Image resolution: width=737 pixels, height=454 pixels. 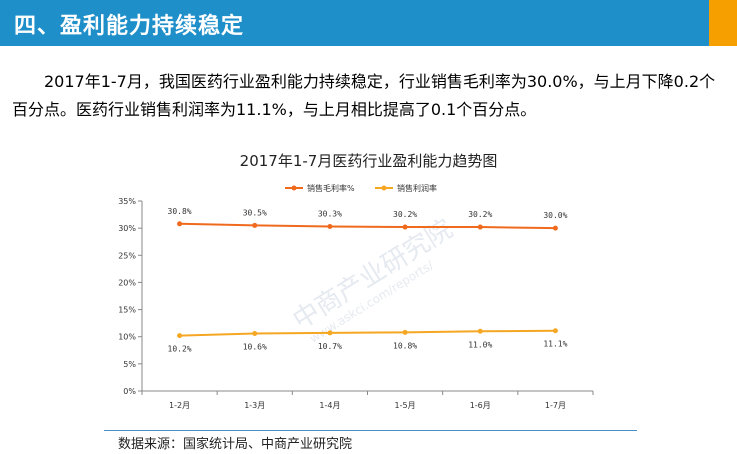 What do you see at coordinates (723, 23) in the screenshot?
I see `header-accent-bar` at bounding box center [723, 23].